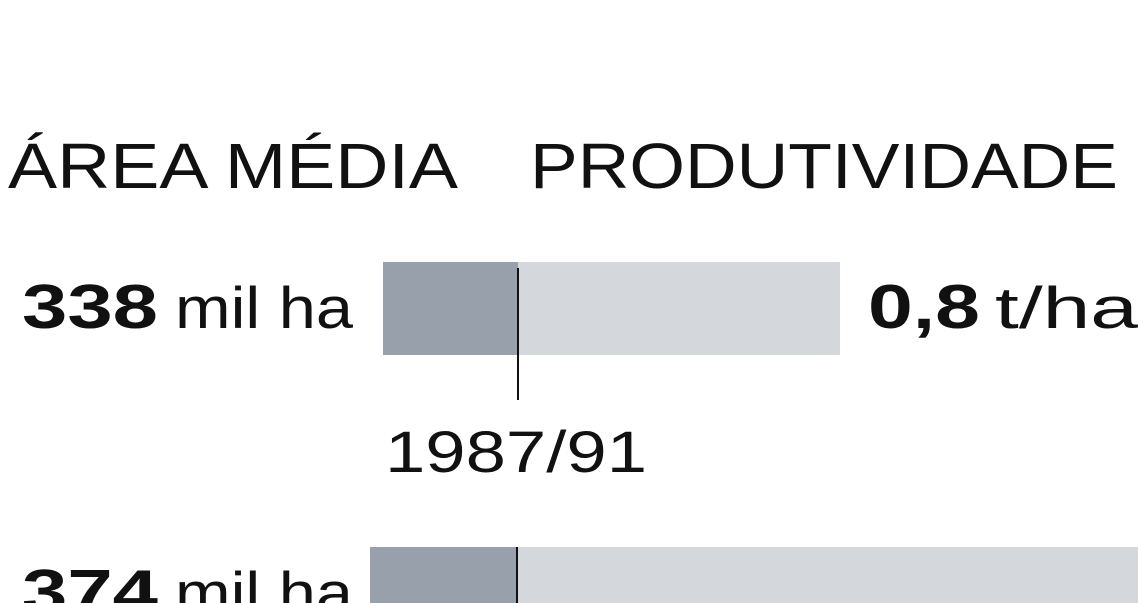 The image size is (1138, 603). I want to click on area-header: ÁREA MÉDIA, so click(233, 166).